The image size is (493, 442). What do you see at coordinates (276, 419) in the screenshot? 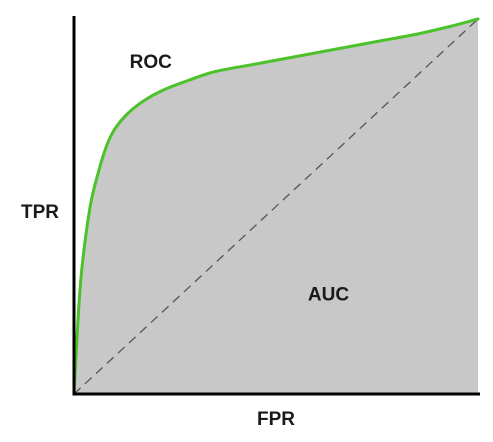
I see `x-axis-label: FPR` at bounding box center [276, 419].